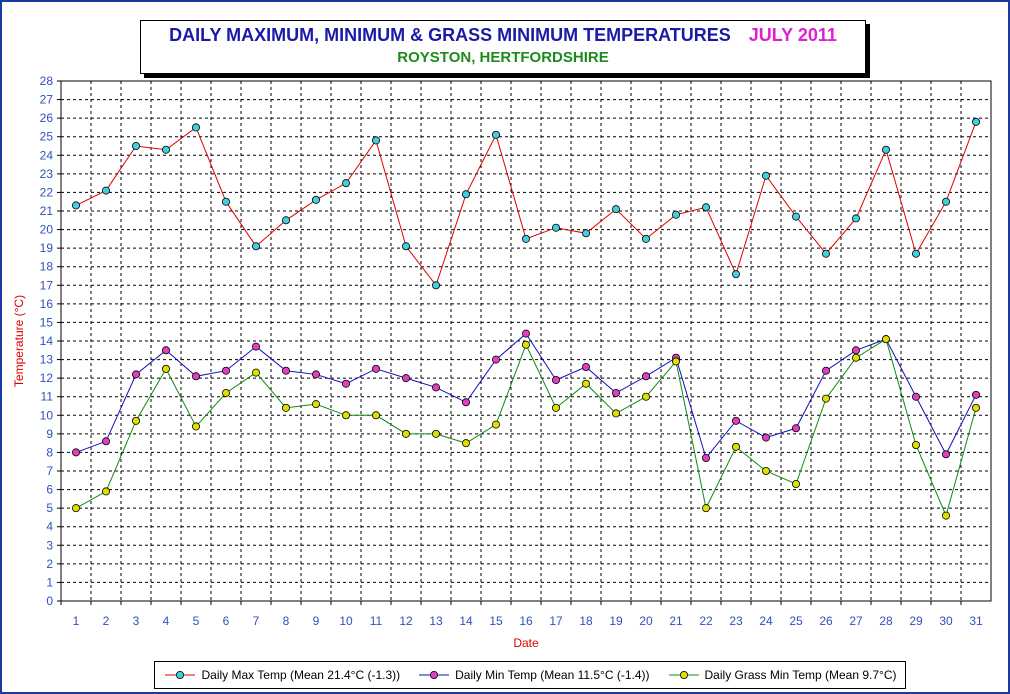 This screenshot has height=694, width=1010. Describe the element at coordinates (552, 675) in the screenshot. I see `legend-label-2: Daily Min Temp (Mean 11.5°C (-1.4))` at that location.